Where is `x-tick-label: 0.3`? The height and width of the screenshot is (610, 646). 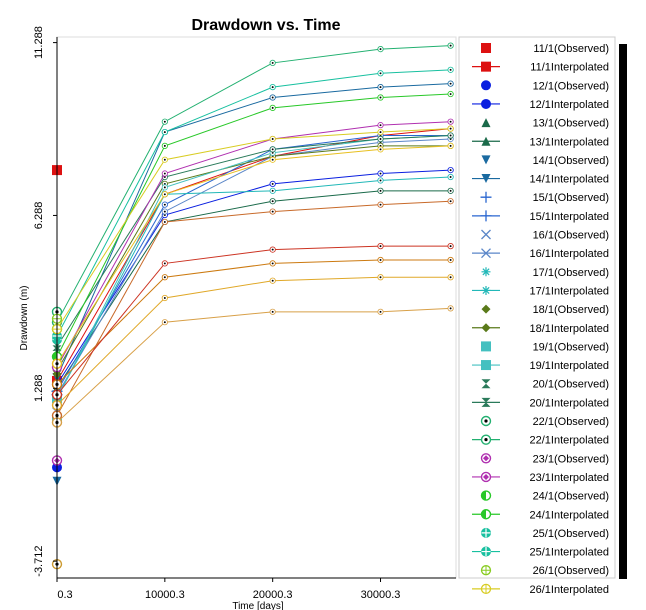 x-tick-label: 0.3 is located at coordinates (64, 595).